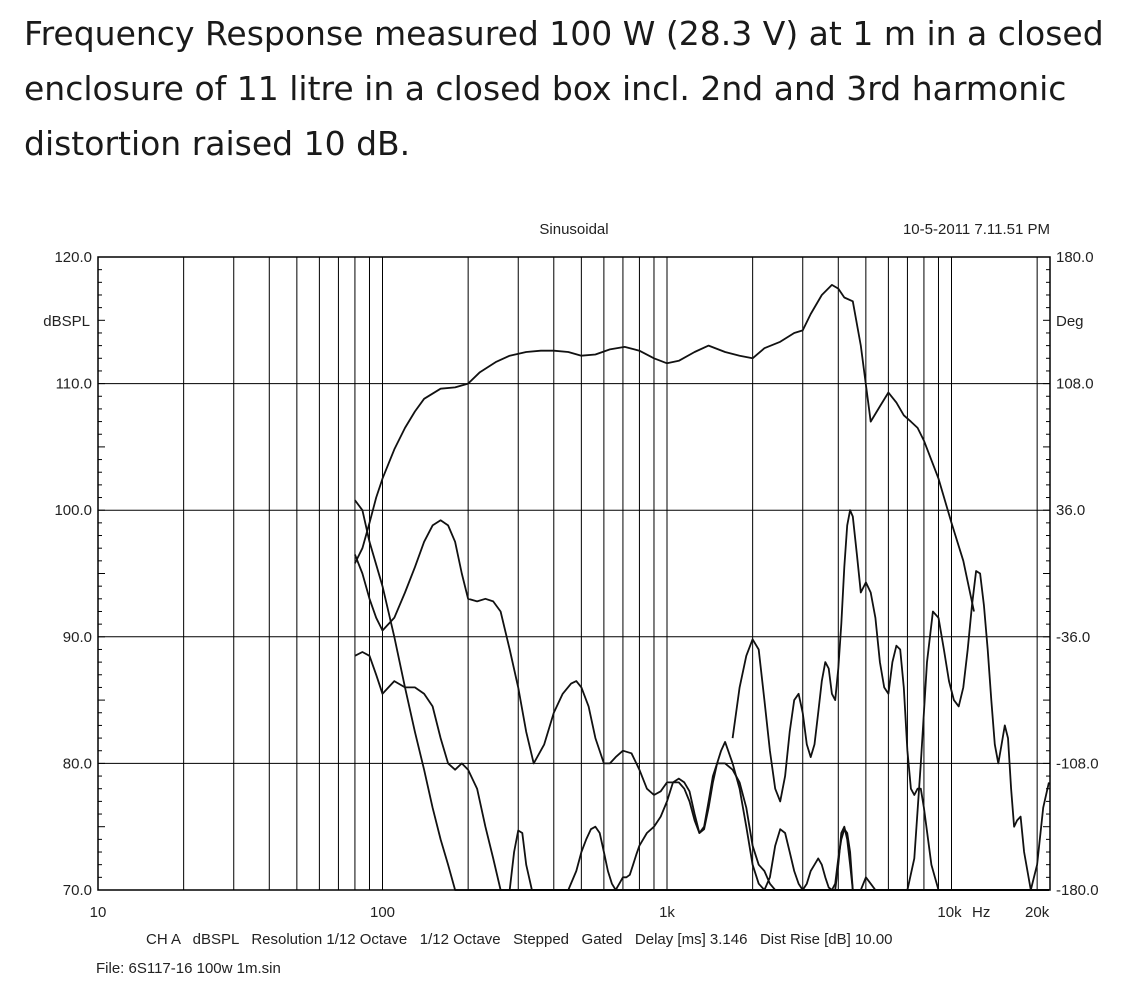 Image resolution: width=1144 pixels, height=987 pixels. I want to click on heading-line-3: distortion raised 10 dB., so click(217, 143).